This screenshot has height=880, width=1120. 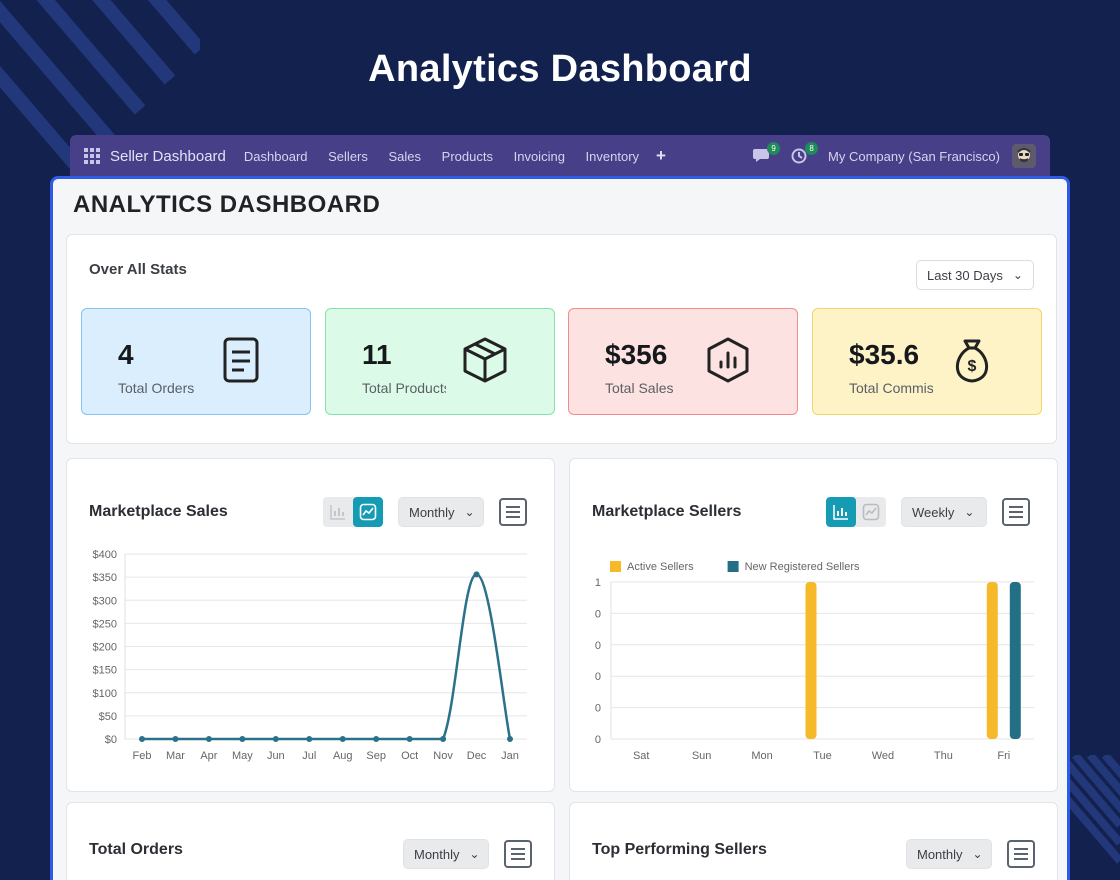 What do you see at coordinates (156, 388) in the screenshot?
I see `stat-label: Total Orders` at bounding box center [156, 388].